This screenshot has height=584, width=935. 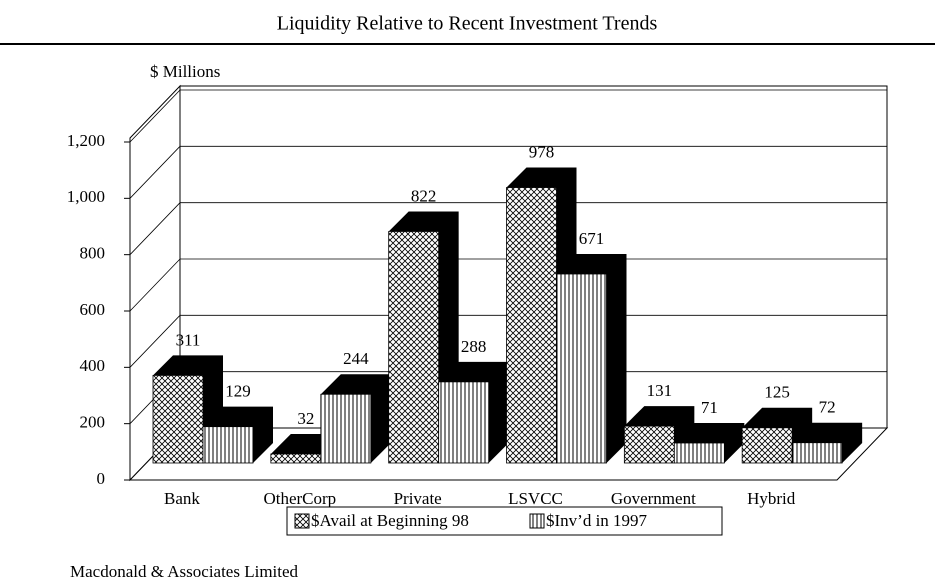 What do you see at coordinates (238, 391) in the screenshot?
I see `data-label: 129` at bounding box center [238, 391].